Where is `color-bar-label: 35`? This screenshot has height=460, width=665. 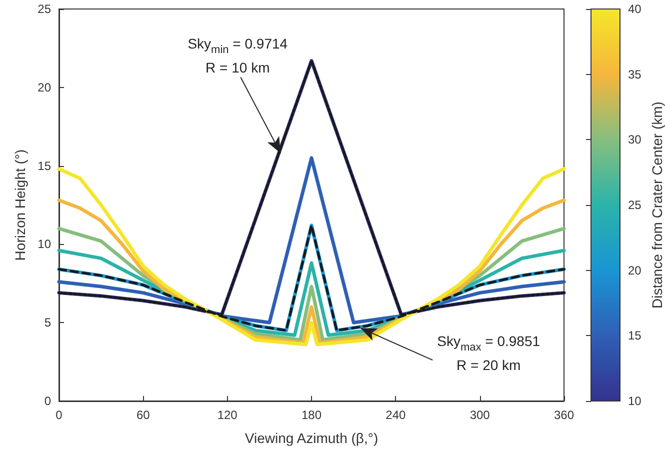
color-bar-label: 35 is located at coordinates (635, 74).